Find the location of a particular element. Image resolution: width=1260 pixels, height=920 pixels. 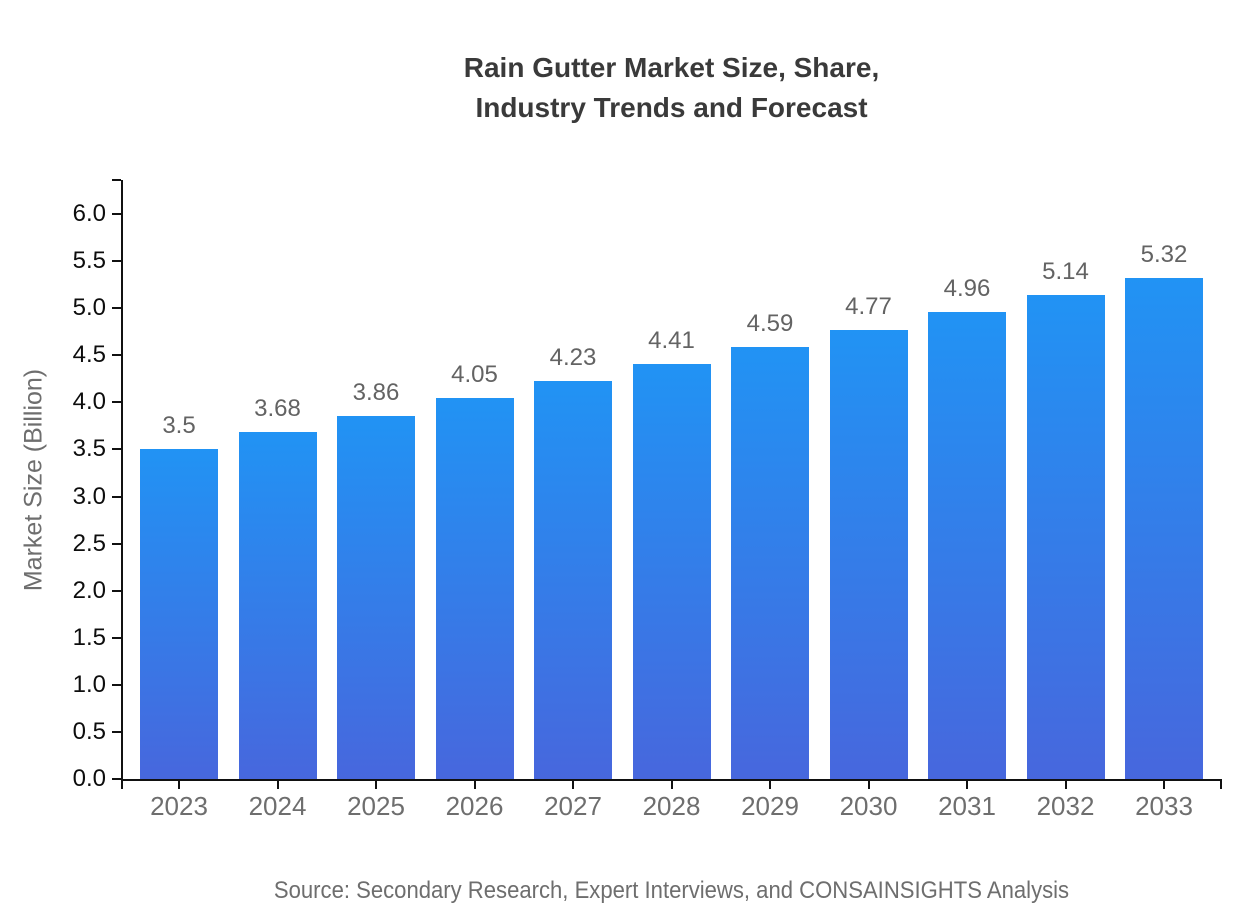

y-tick-label: 1.5 is located at coordinates (89, 637).